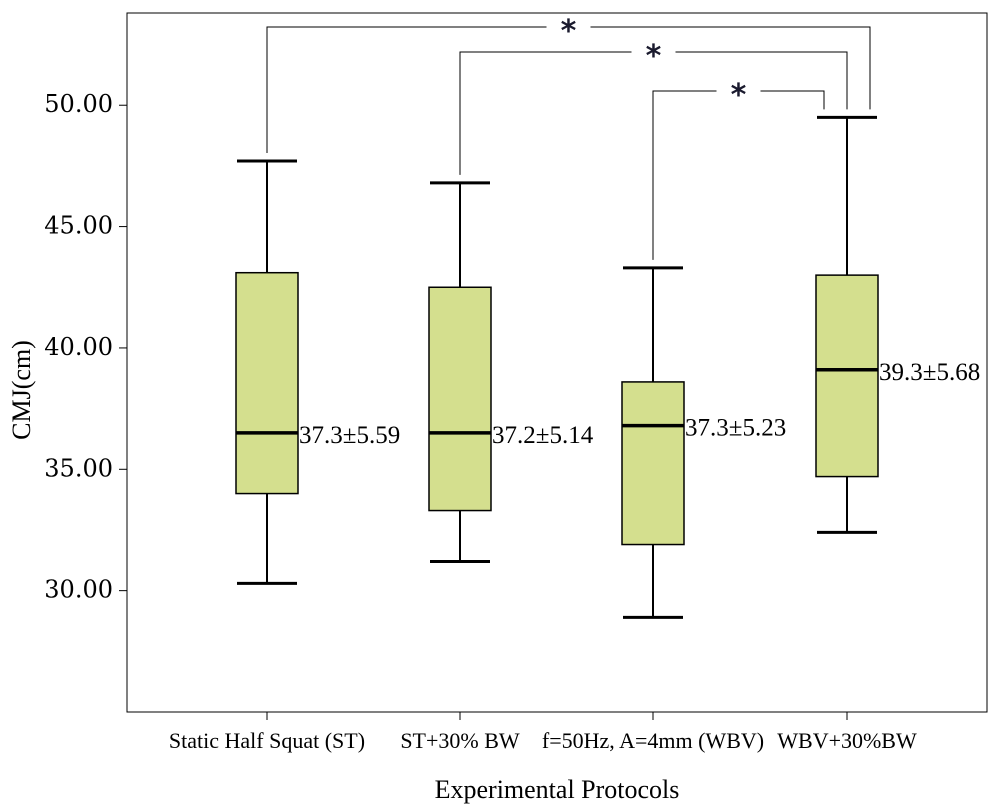  Describe the element at coordinates (78, 590) in the screenshot. I see `y-tick-label: 30.00` at that location.